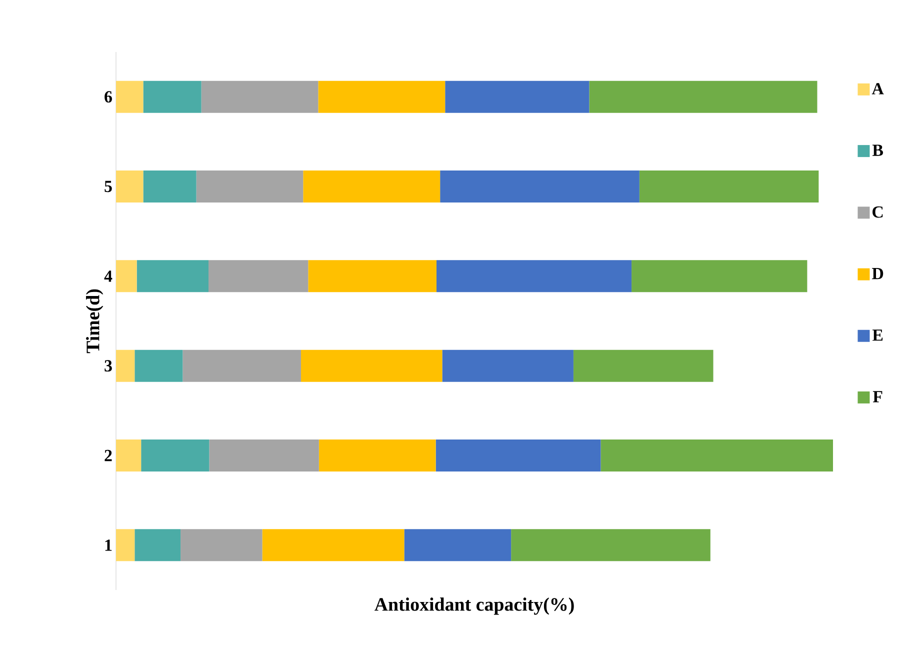  I want to click on y-tick-label: 2, so click(108, 456).